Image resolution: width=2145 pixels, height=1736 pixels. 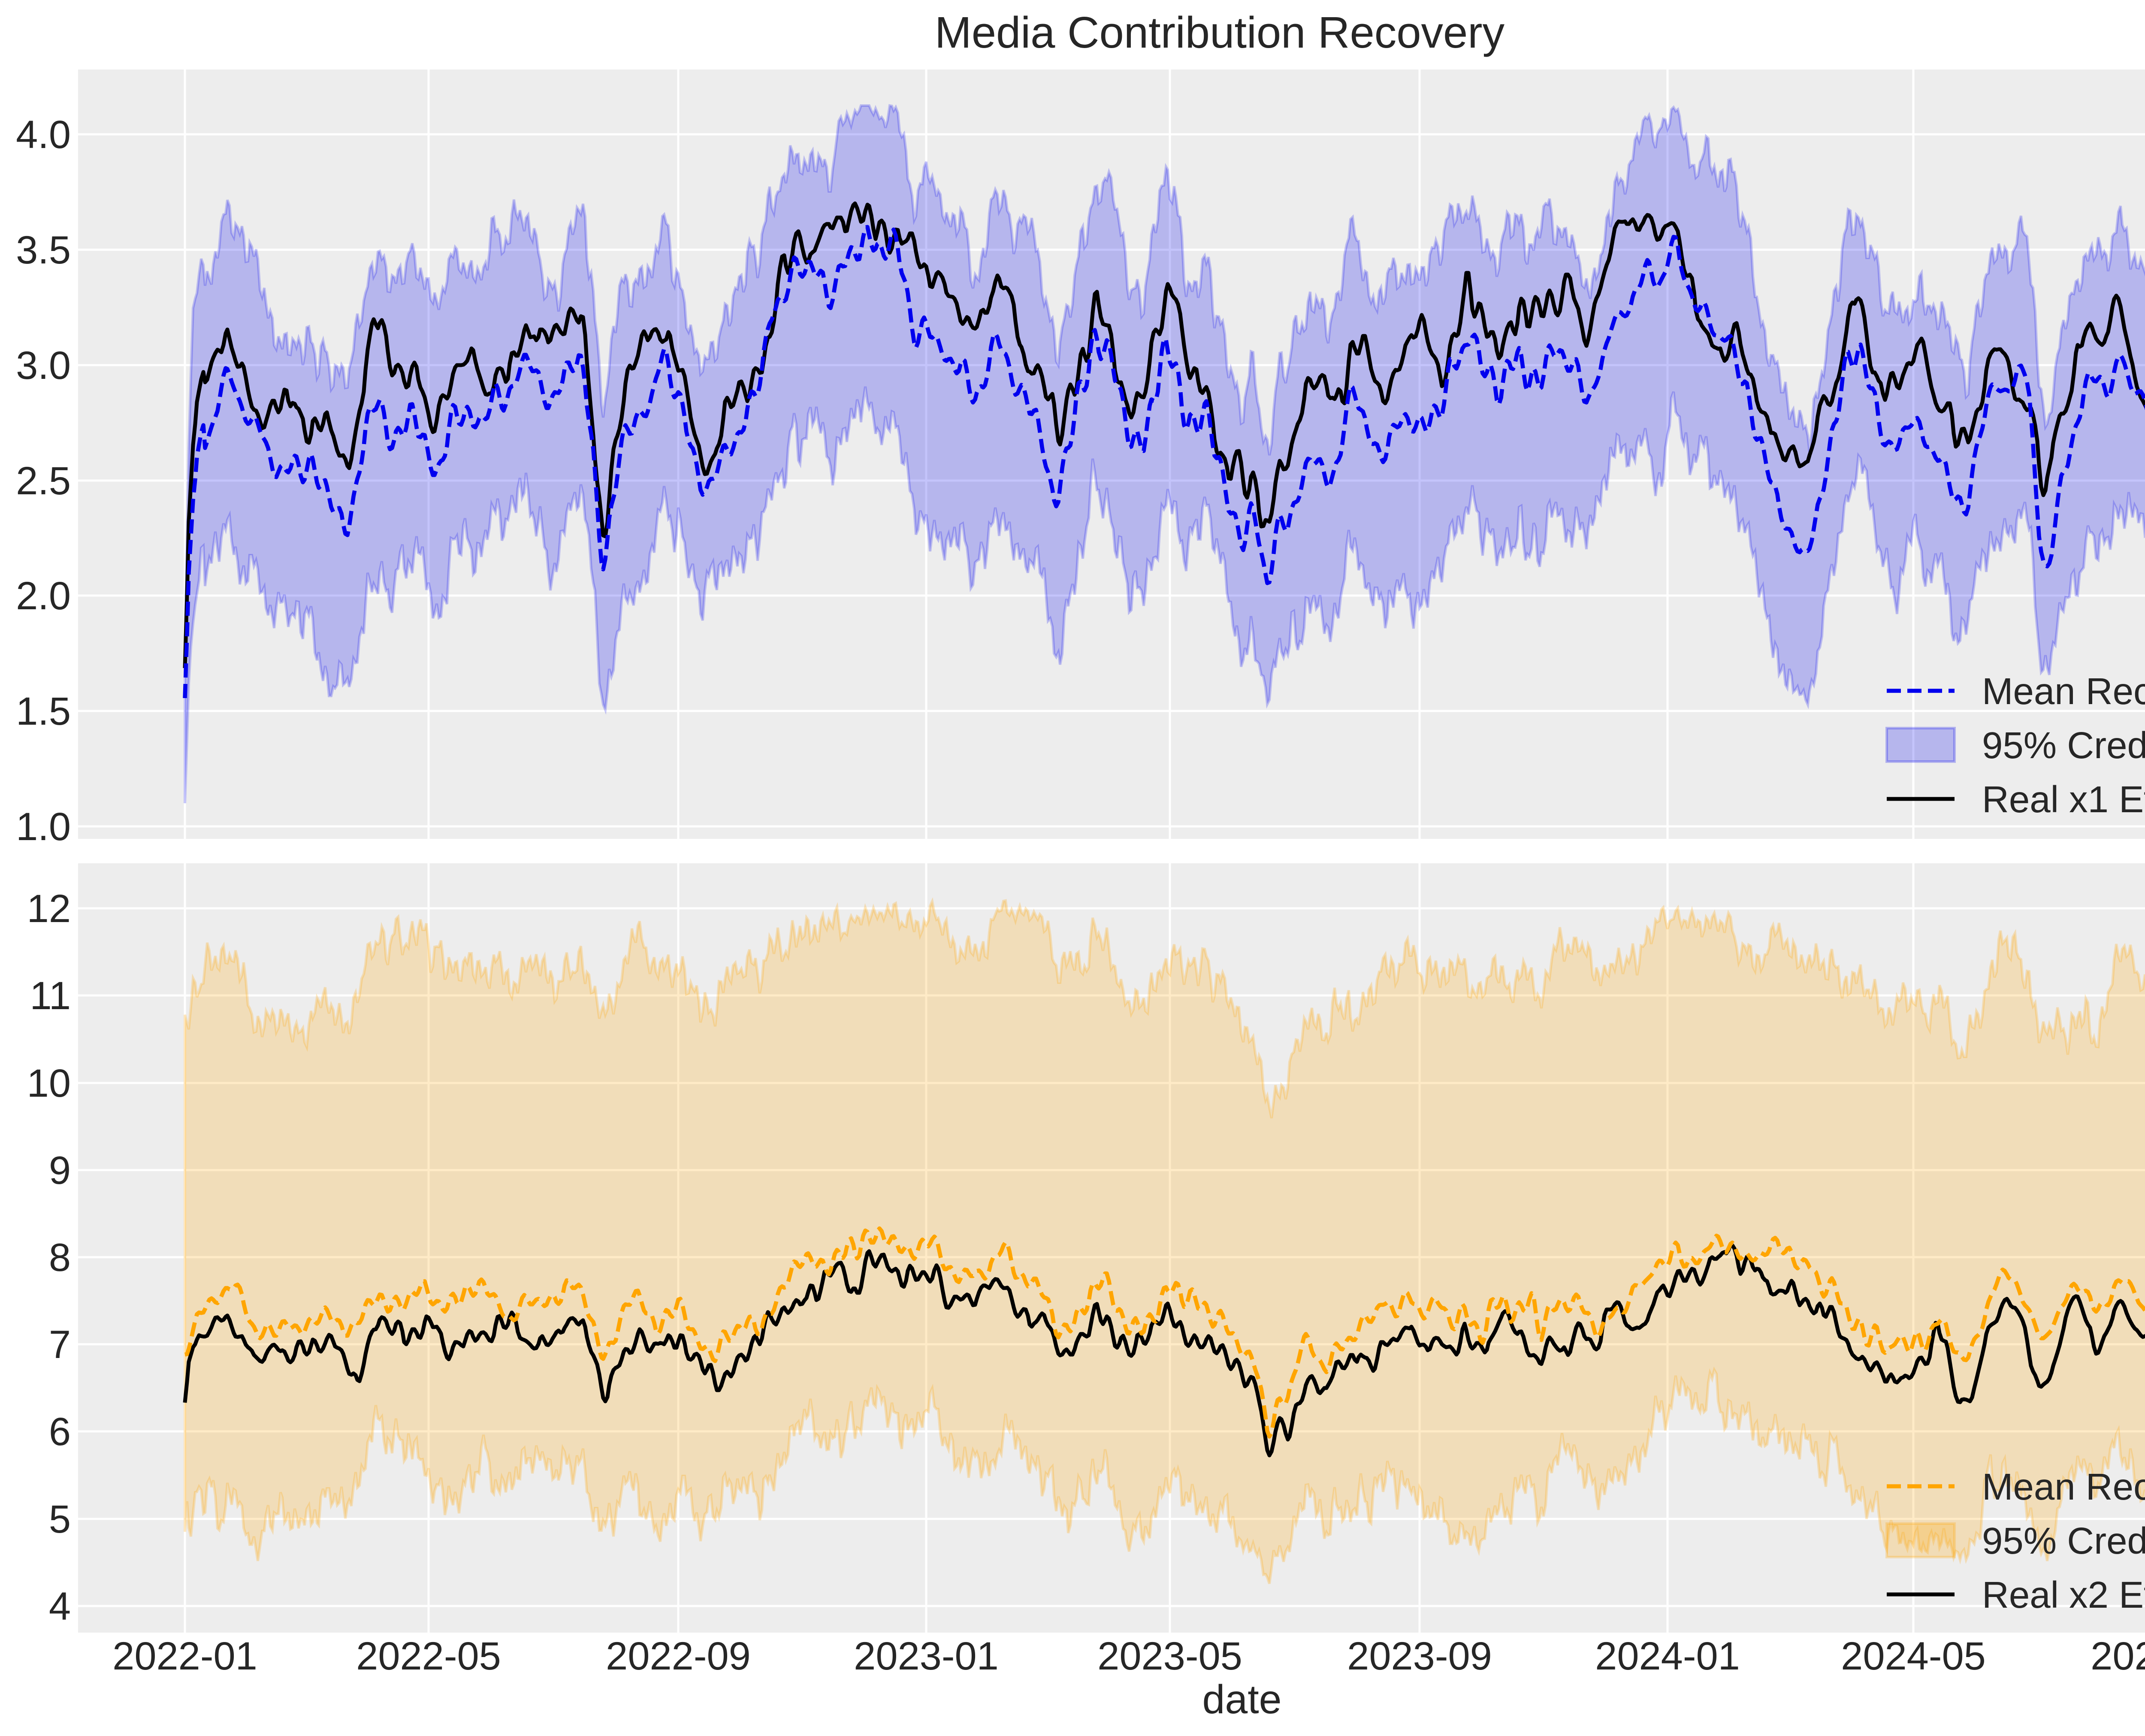 I want to click on svg-text: 2023-05, so click(x=1169, y=1656).